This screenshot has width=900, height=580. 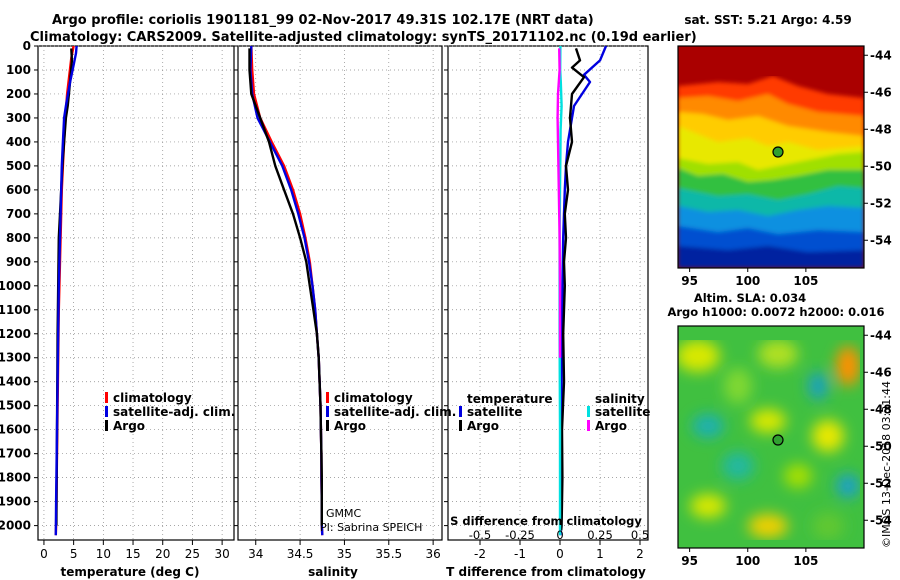 What do you see at coordinates (520, 535) in the screenshot?
I see `x-tick-label-s: -0.25` at bounding box center [520, 535].